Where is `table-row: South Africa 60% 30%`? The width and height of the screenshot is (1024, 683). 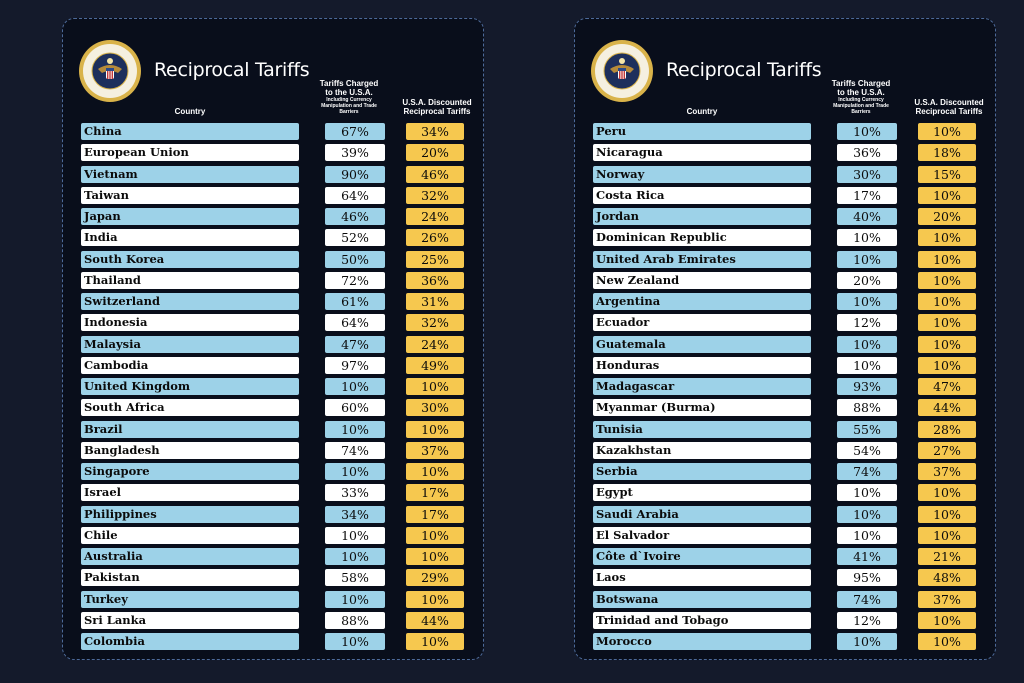
table-row: South Africa 60% 30% is located at coordinates (273, 408).